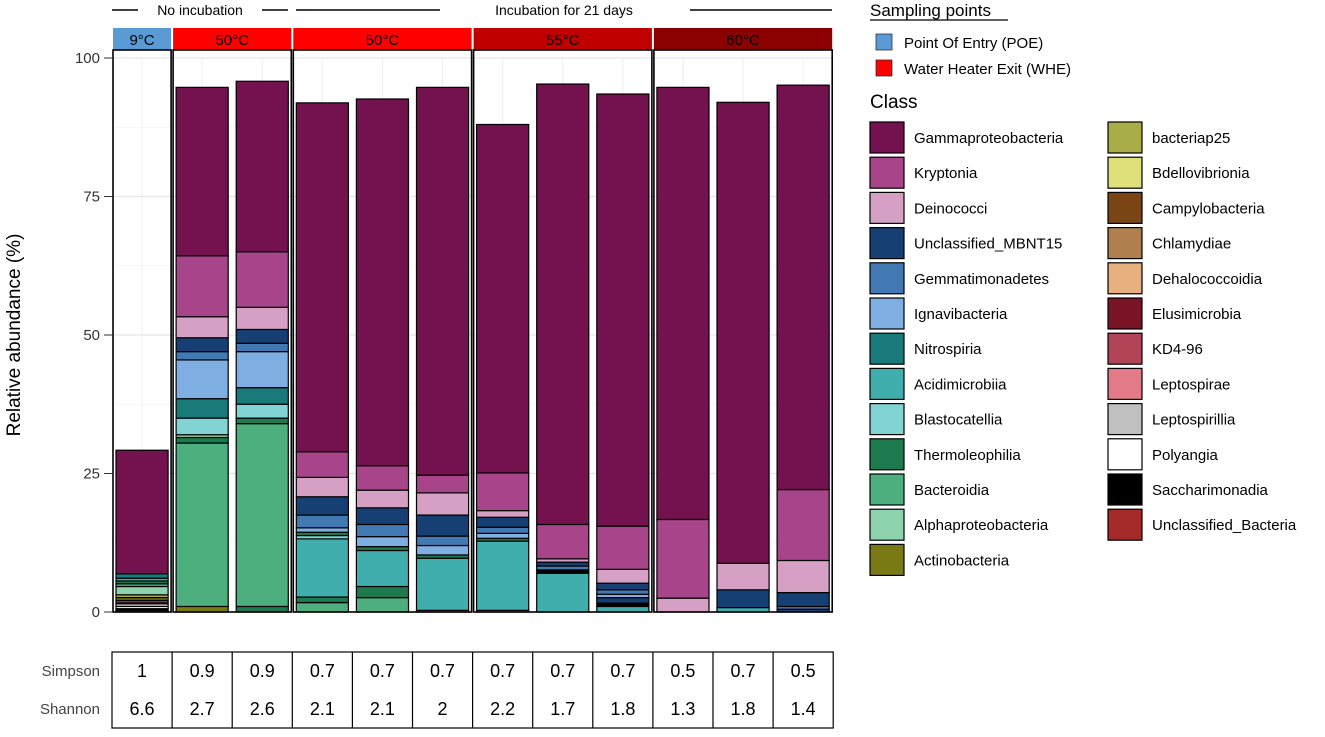  I want to click on class-legend-label: Actinobacteria, so click(962, 560).